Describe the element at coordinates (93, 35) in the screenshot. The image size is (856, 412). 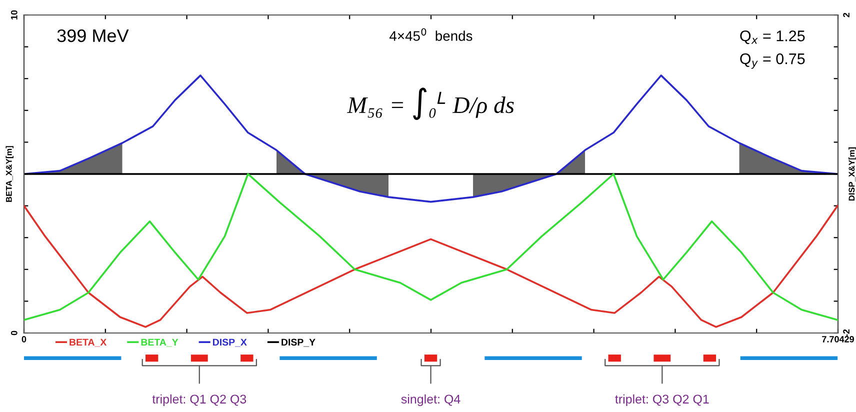
I see `annotation: 399 MeV` at that location.